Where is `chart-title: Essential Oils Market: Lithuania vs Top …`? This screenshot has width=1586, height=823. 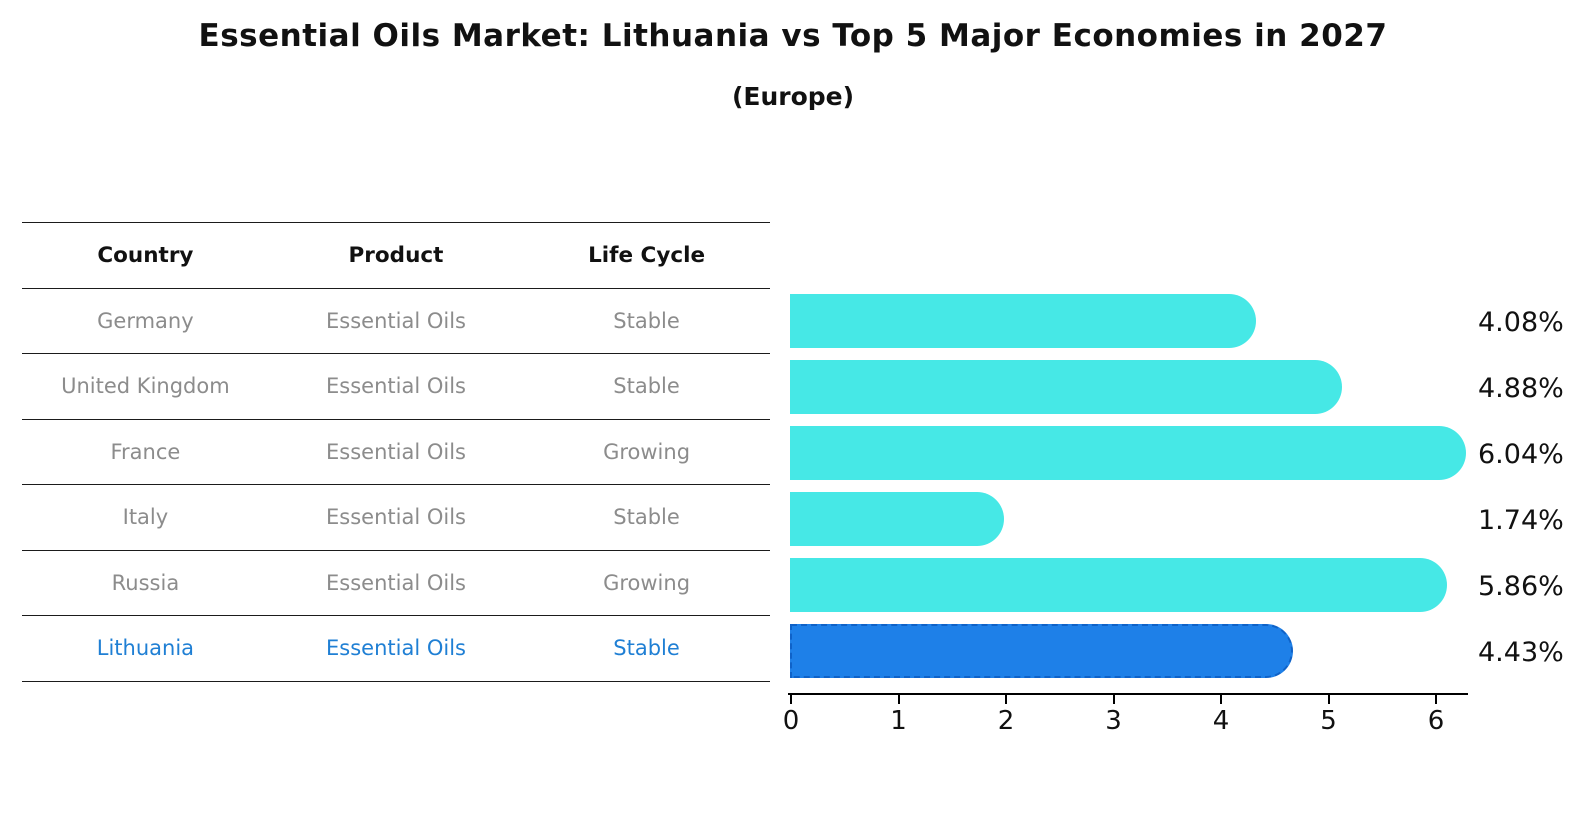
chart-title: Essential Oils Market: Lithuania vs Top … is located at coordinates (793, 36).